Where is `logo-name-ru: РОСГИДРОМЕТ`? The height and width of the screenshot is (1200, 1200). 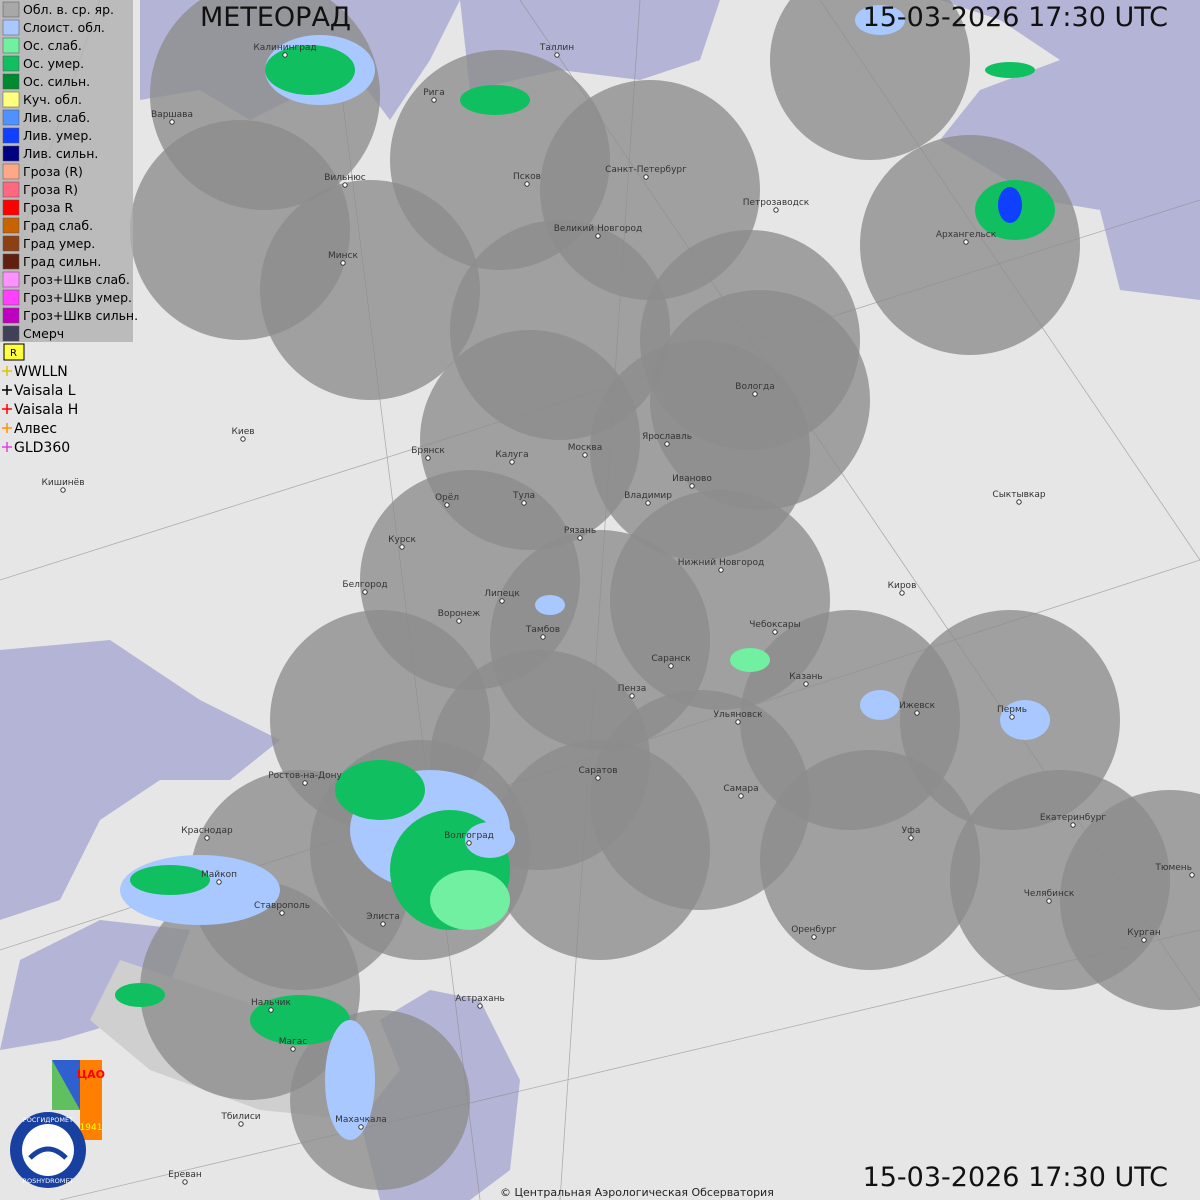 logo-name-ru: РОСГИДРОМЕТ is located at coordinates (48, 1120).